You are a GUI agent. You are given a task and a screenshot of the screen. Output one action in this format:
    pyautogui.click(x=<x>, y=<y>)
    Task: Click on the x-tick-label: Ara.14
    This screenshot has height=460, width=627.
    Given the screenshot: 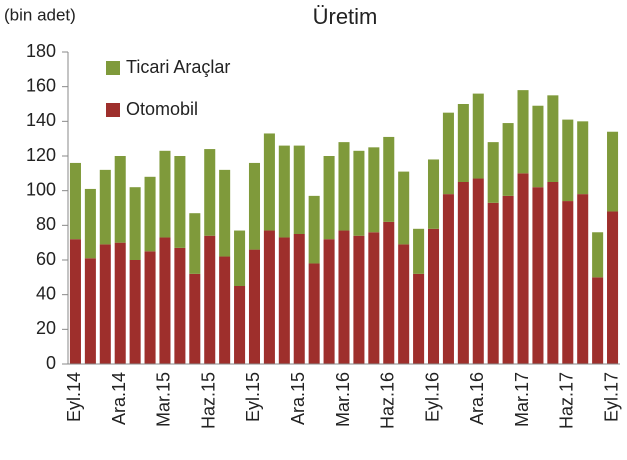 What is the action you would take?
    pyautogui.click(x=119, y=398)
    